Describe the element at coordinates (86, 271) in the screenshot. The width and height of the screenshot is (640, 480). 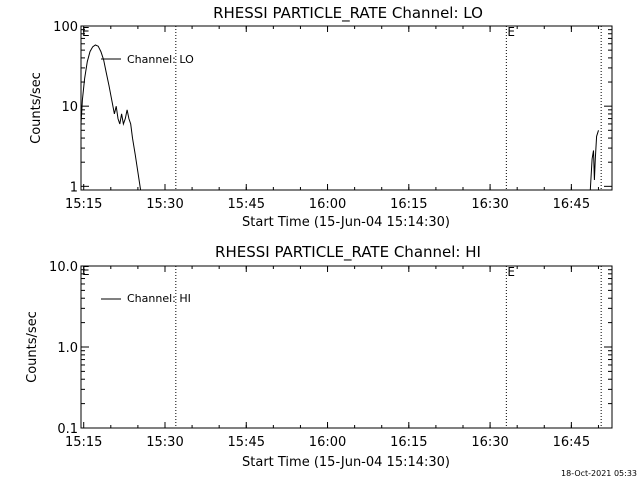
I see `edge-label-e-hi: E` at that location.